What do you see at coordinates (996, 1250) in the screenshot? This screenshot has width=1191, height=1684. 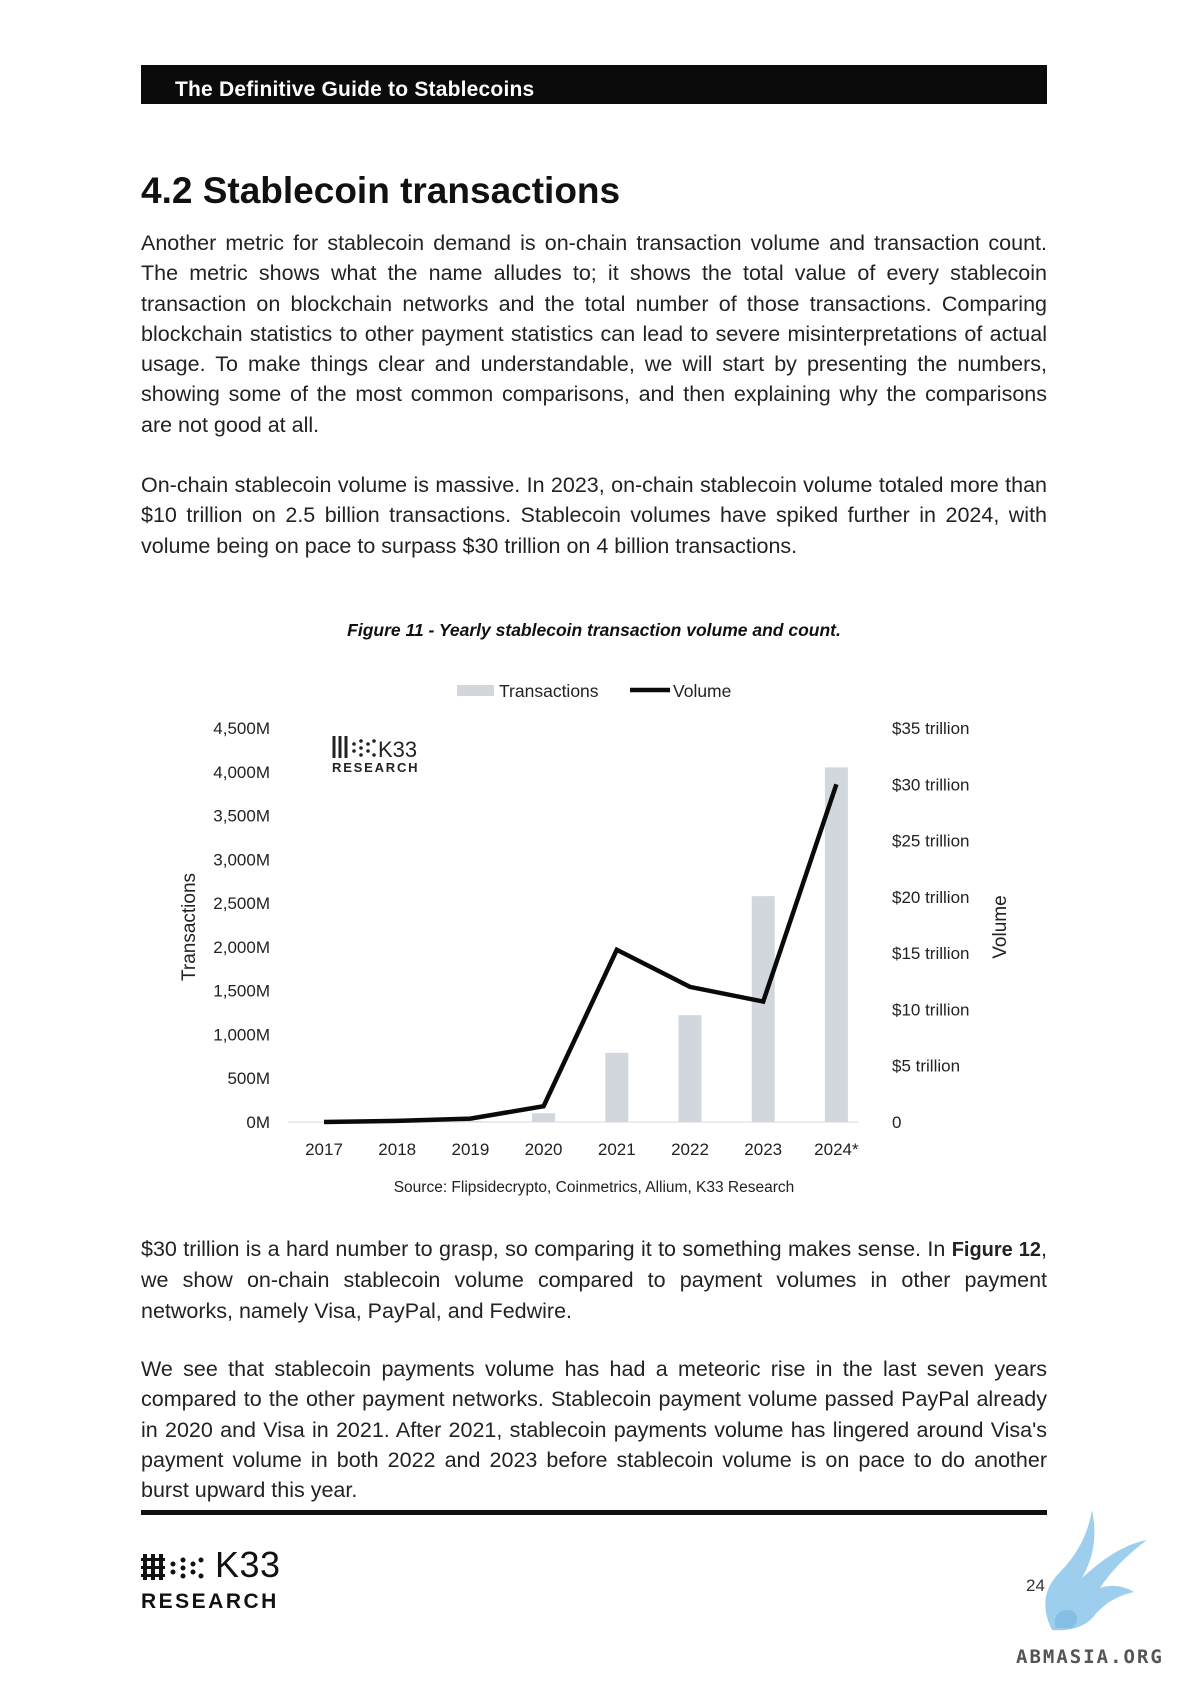 I see `figure-12-reference: Figure 12` at bounding box center [996, 1250].